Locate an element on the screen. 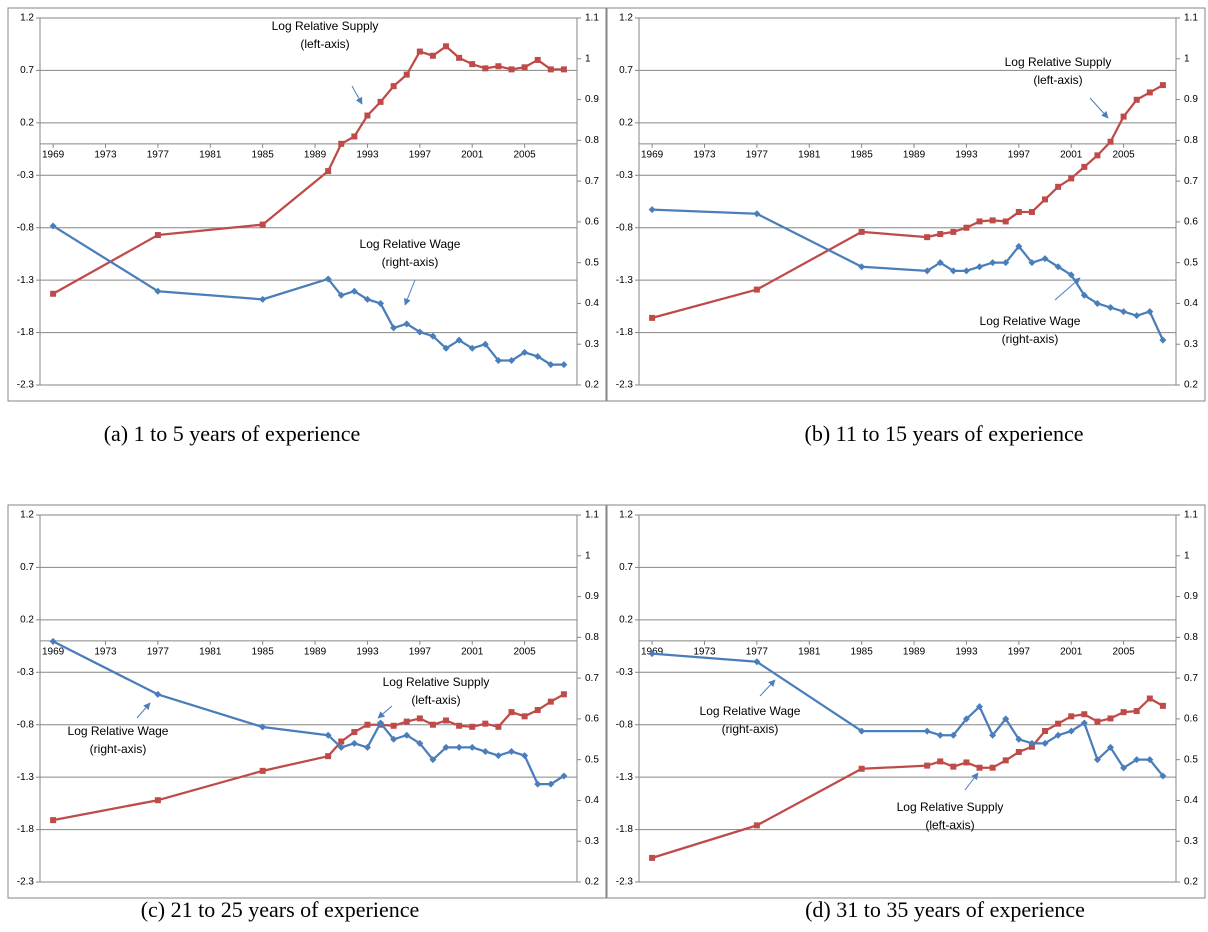 The image size is (1208, 932). y2-tick-label: 0.2 is located at coordinates (592, 882).